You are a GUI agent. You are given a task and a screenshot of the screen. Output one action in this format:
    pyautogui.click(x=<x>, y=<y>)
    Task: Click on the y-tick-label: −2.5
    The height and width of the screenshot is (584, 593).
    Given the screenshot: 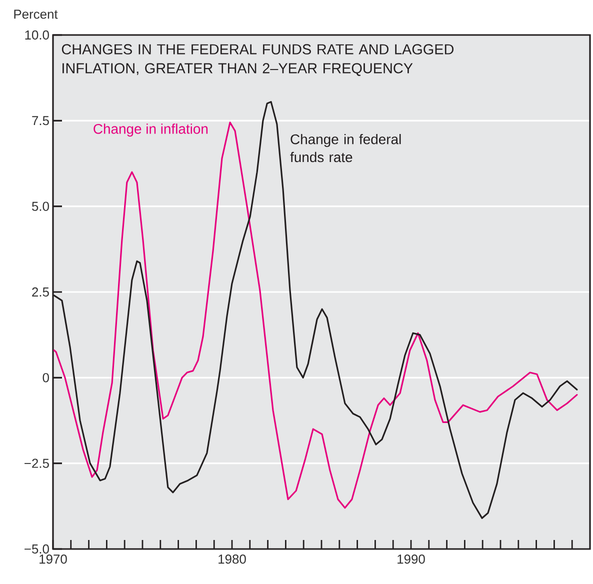 What is the action you would take?
    pyautogui.click(x=36, y=463)
    